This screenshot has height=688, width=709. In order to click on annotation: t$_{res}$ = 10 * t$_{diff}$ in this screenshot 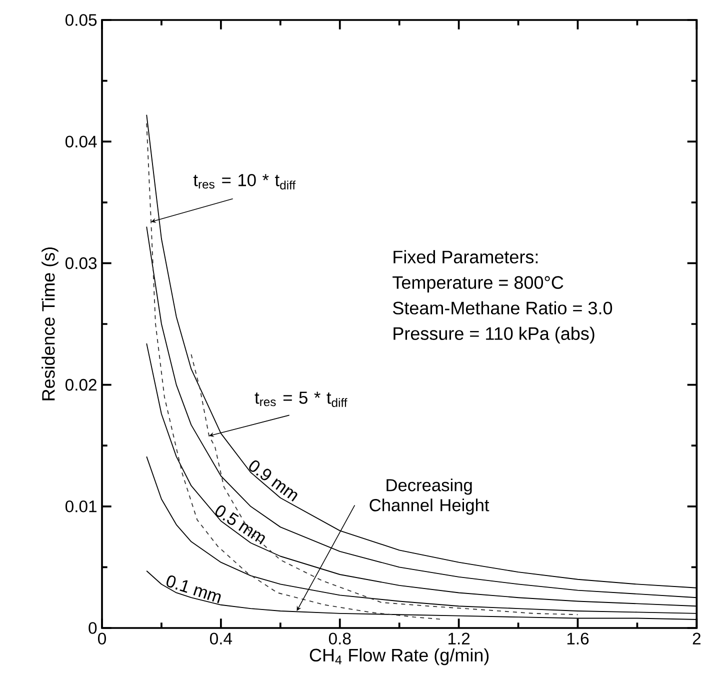, I will do `click(244, 182)`.